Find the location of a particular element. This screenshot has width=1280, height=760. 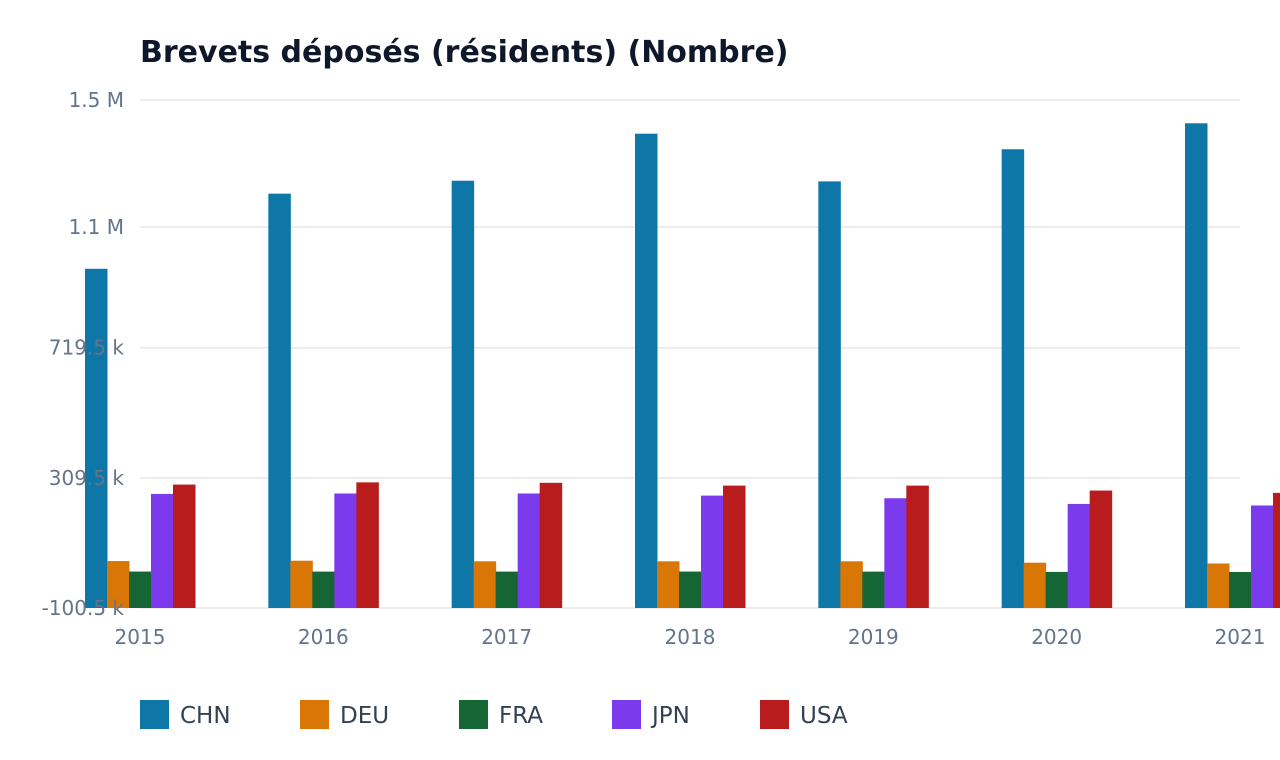

legend-item-chn: CHN is located at coordinates (185, 714).